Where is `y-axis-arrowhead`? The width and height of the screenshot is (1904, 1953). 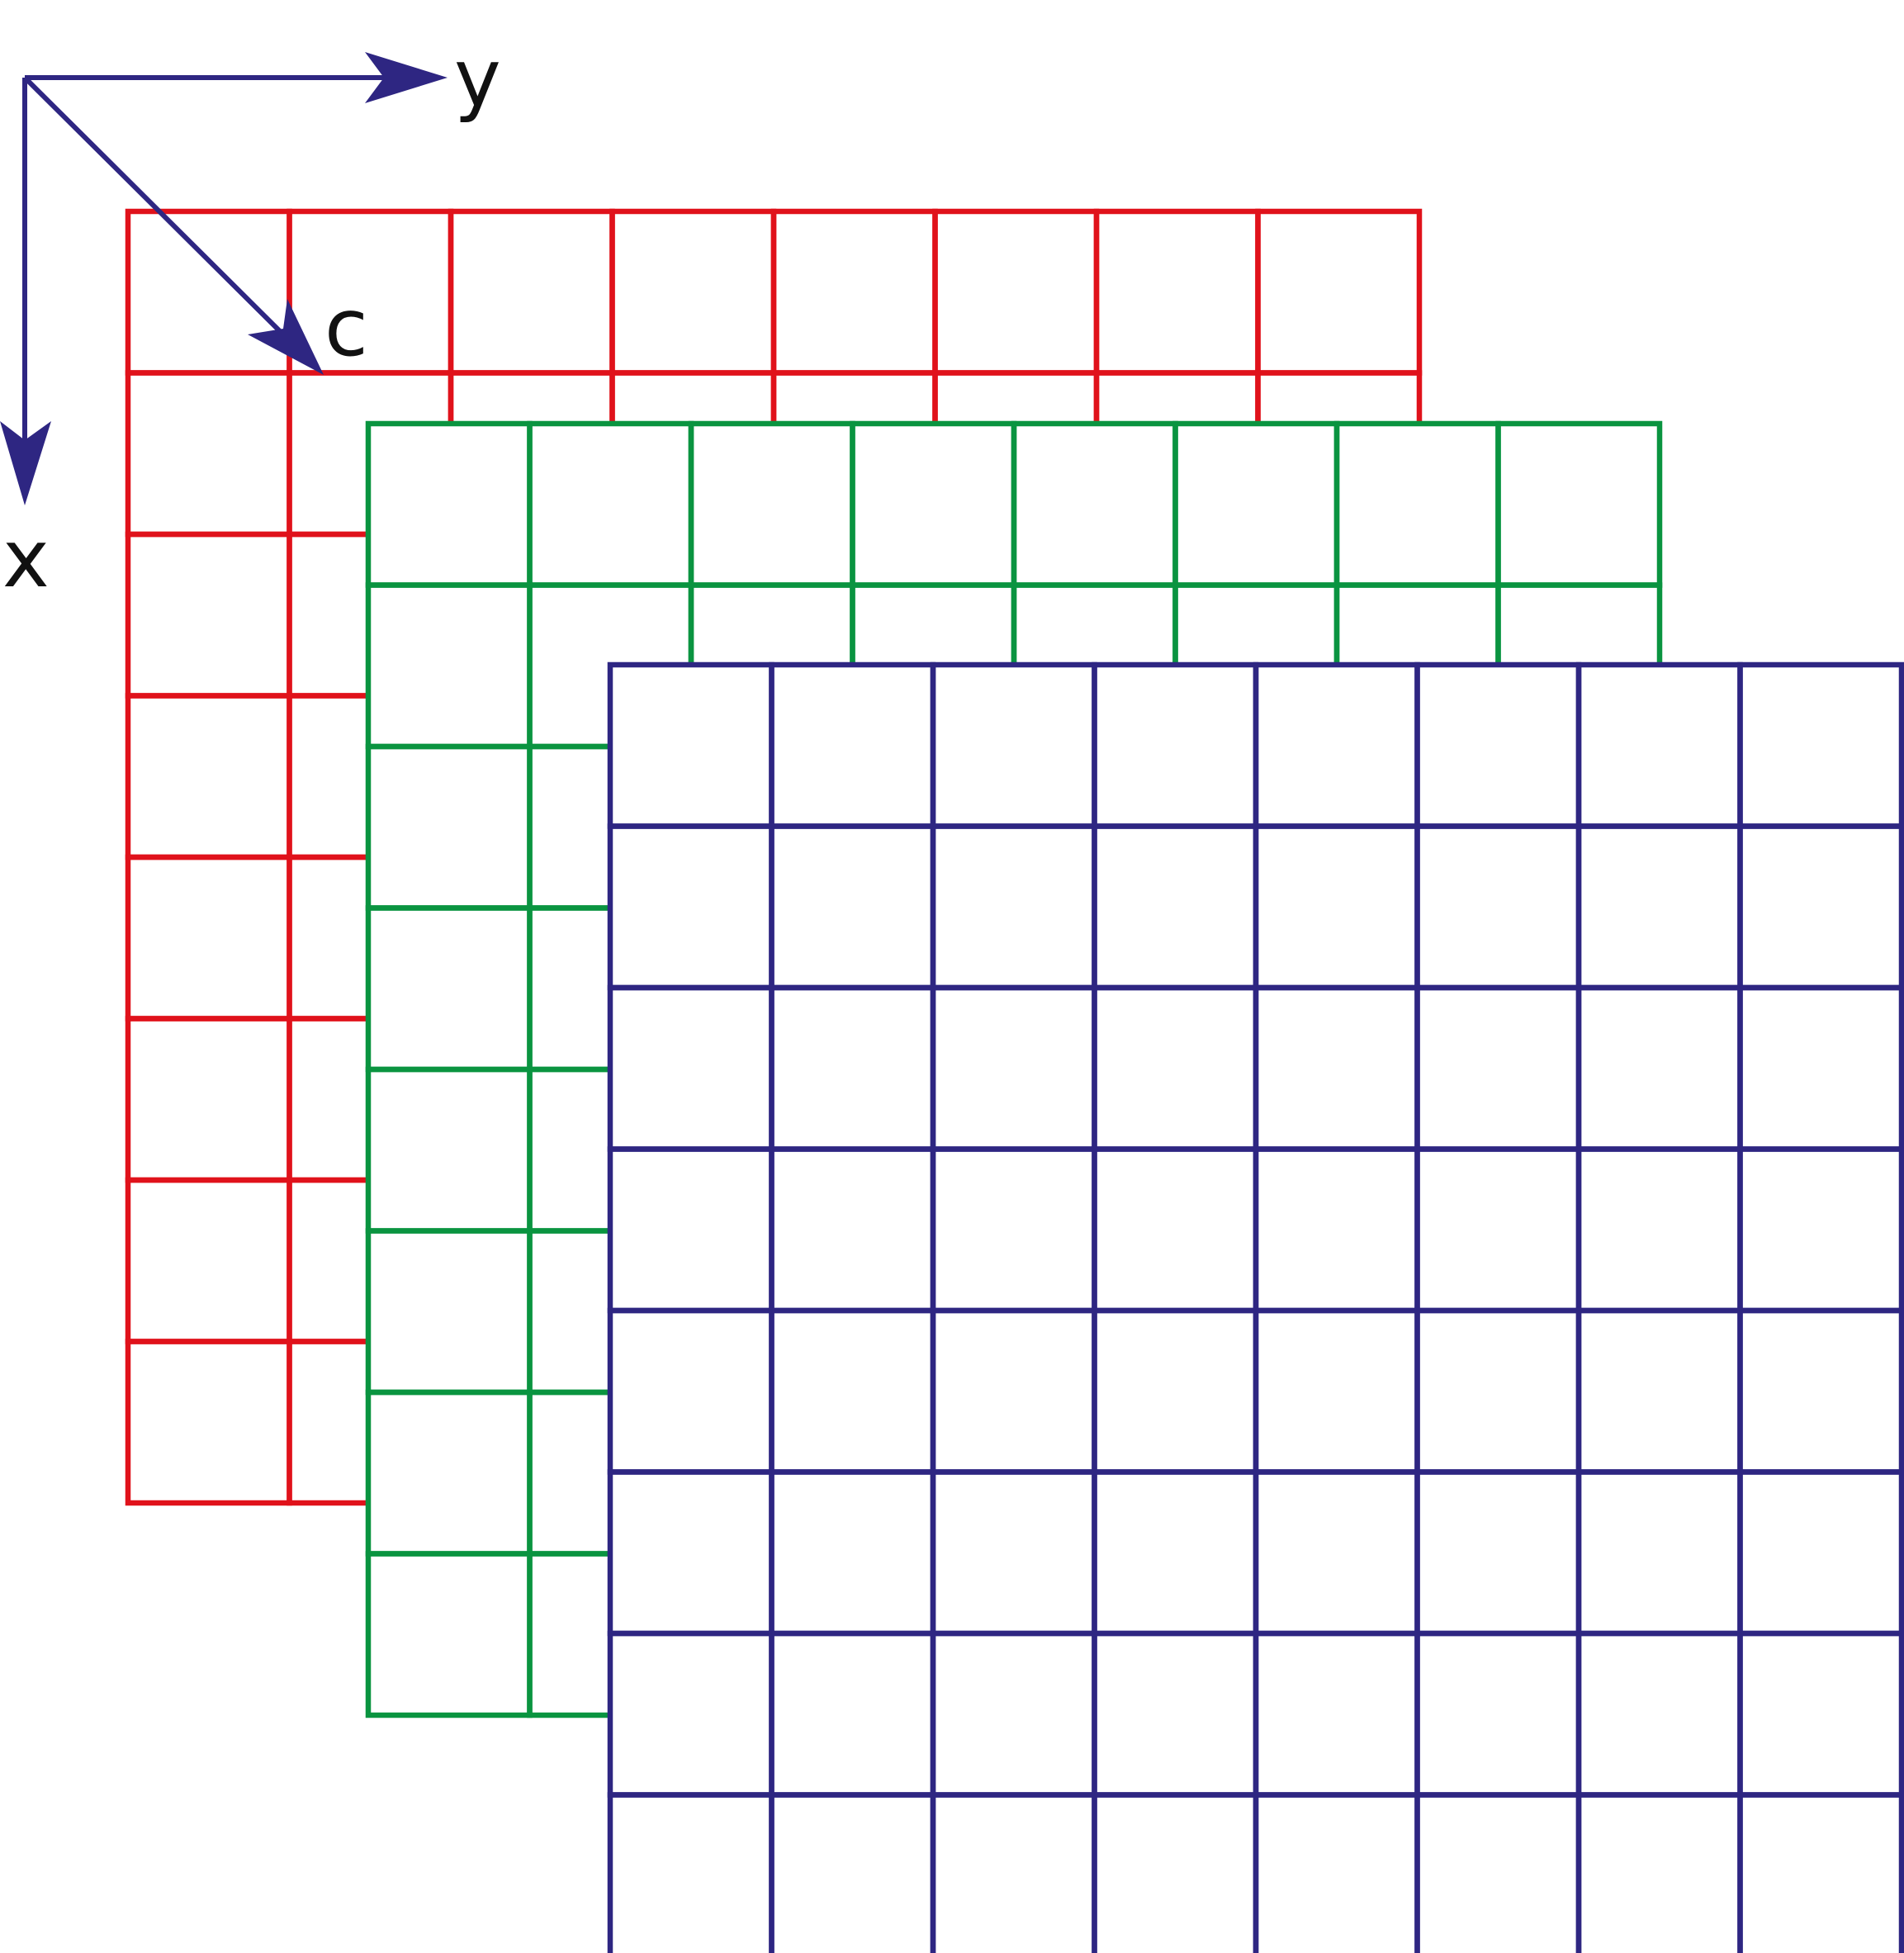 y-axis-arrowhead is located at coordinates (406, 78).